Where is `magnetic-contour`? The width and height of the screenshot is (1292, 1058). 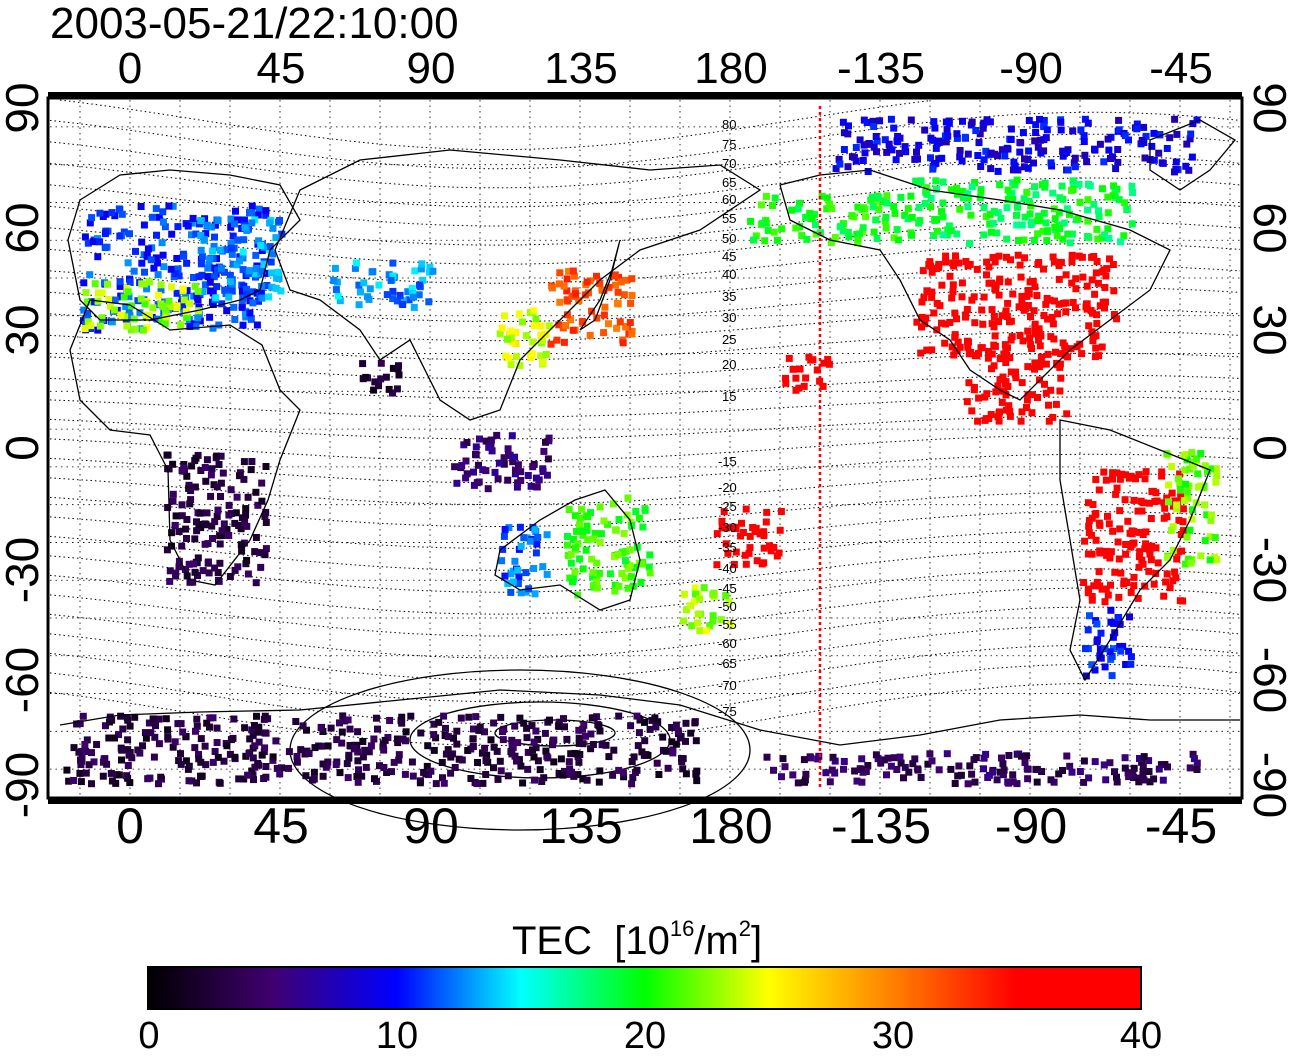 magnetic-contour is located at coordinates (645, 345).